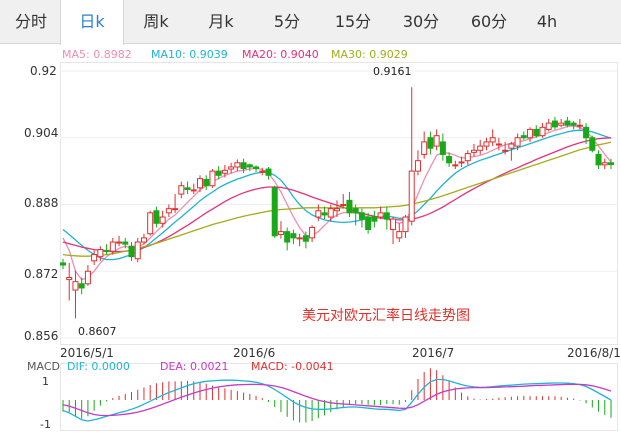 This screenshot has height=433, width=621. Describe the element at coordinates (194, 366) in the screenshot. I see `dea-label: DEA: 0.0021` at that location.